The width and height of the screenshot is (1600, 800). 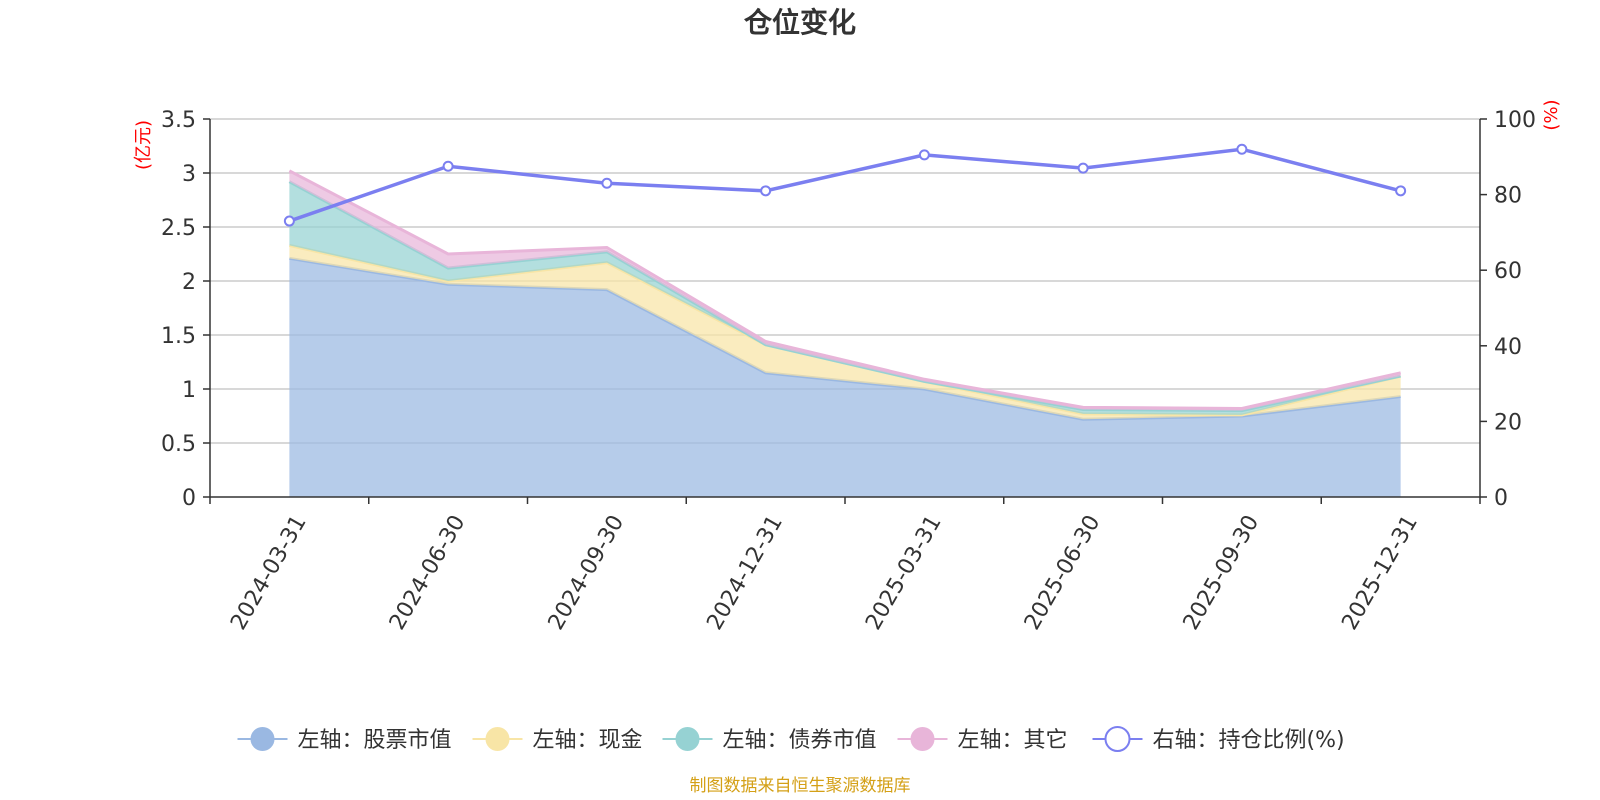 I want to click on legend: 左轴：股票市值 左轴：现金 左轴：债券市值 左轴：其它 右轴：持仓比例(%), so click(x=791, y=739).